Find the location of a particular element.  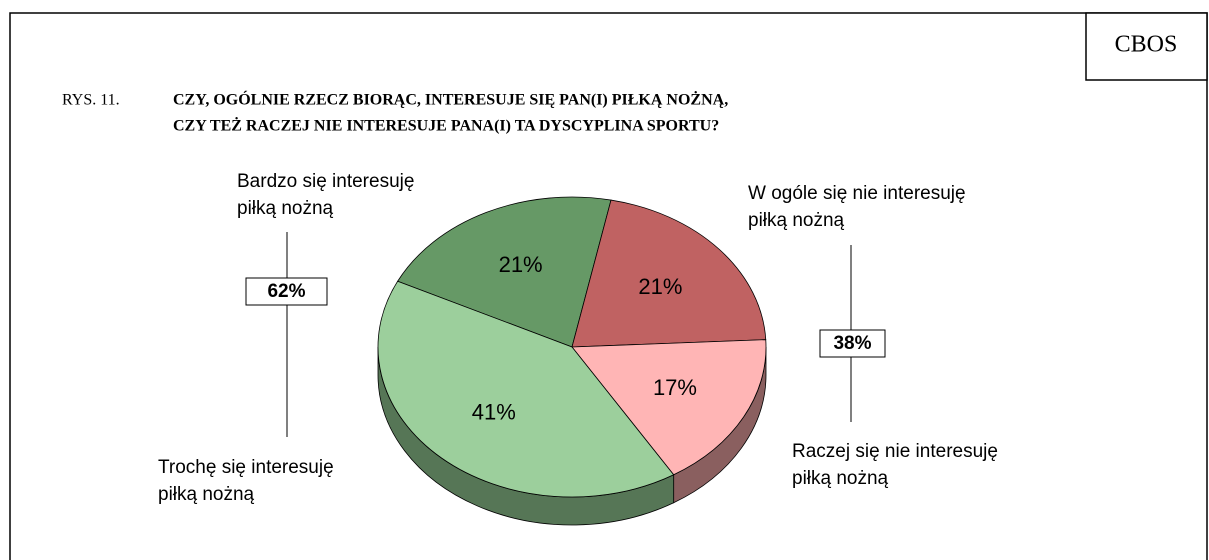

group-total-label: 62% is located at coordinates (286, 291).